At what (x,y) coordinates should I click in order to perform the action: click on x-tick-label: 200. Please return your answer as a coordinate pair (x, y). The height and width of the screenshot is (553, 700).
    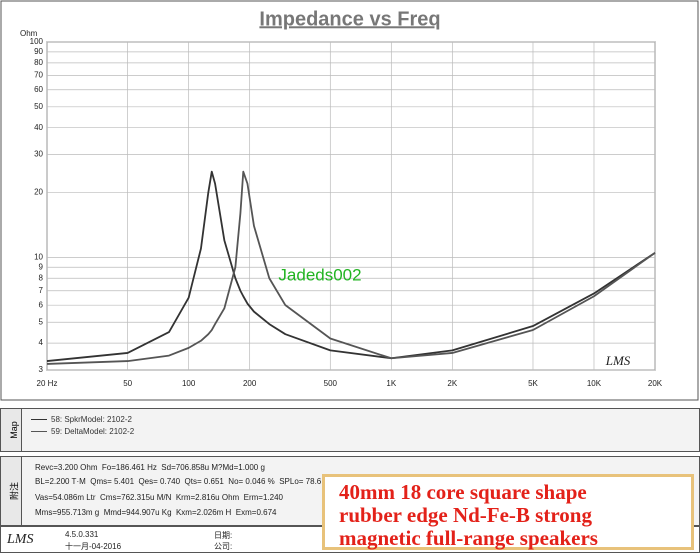
    Looking at the image, I should click on (250, 383).